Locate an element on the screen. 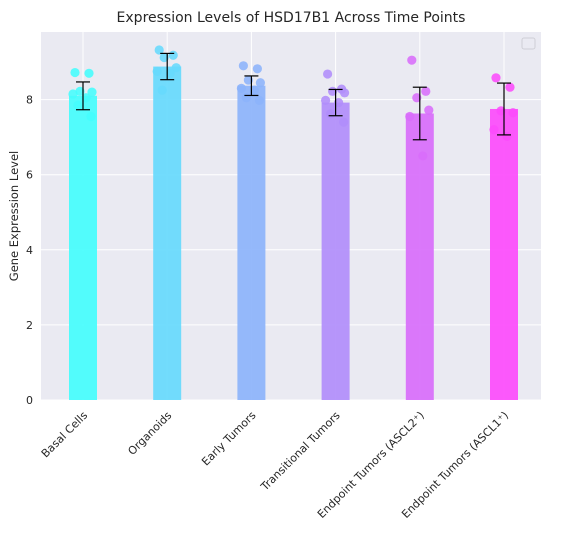  legend-box is located at coordinates (528, 43).